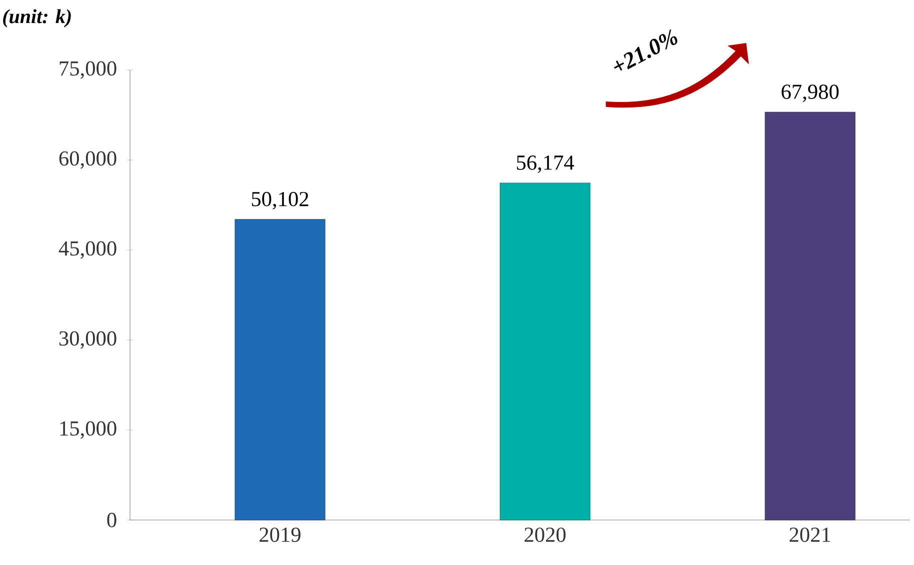 The image size is (914, 565). What do you see at coordinates (87, 340) in the screenshot?
I see `y-tick-label: 30,000` at bounding box center [87, 340].